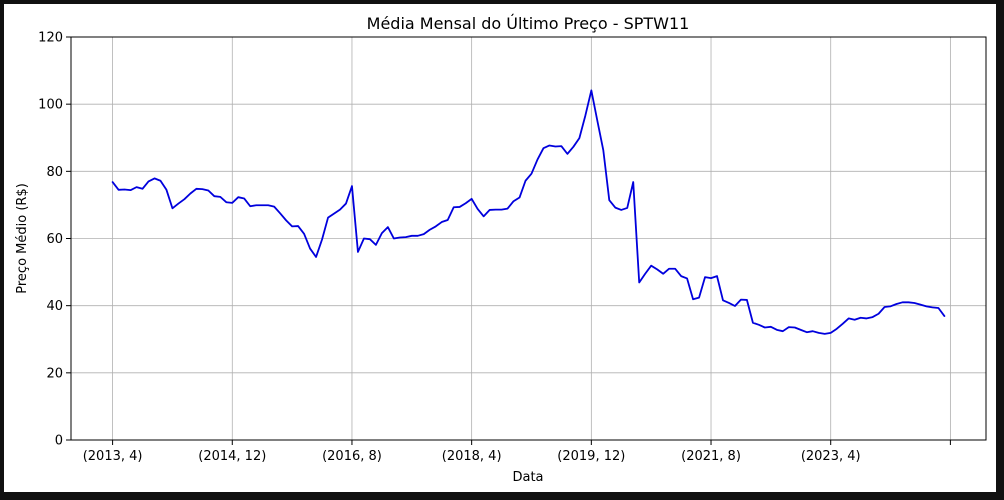 This screenshot has height=500, width=1004. What do you see at coordinates (528, 23) in the screenshot?
I see `chart-title: Média Mensal do Último Preço - SPTW11` at bounding box center [528, 23].